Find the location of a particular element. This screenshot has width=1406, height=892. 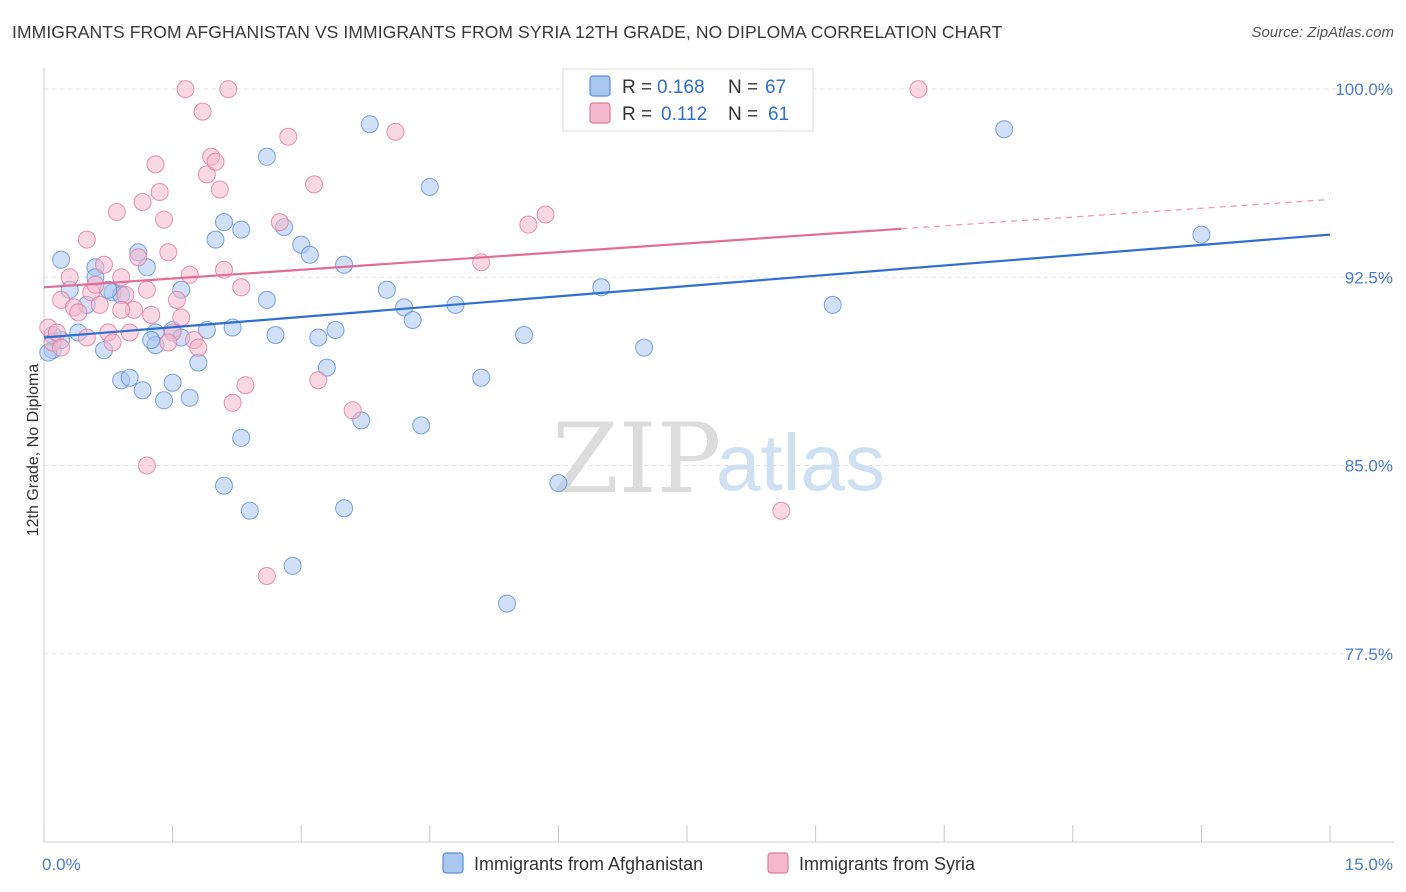

syria-trend-line-extension is located at coordinates (1116, 214).